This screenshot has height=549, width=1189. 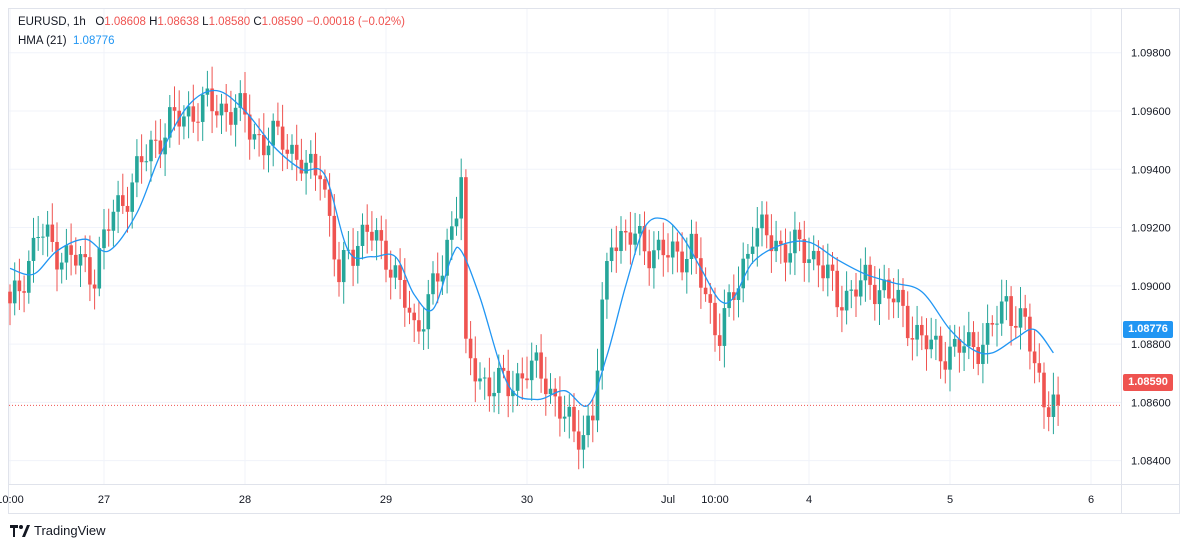 I want to click on open-label: O, so click(x=100, y=22).